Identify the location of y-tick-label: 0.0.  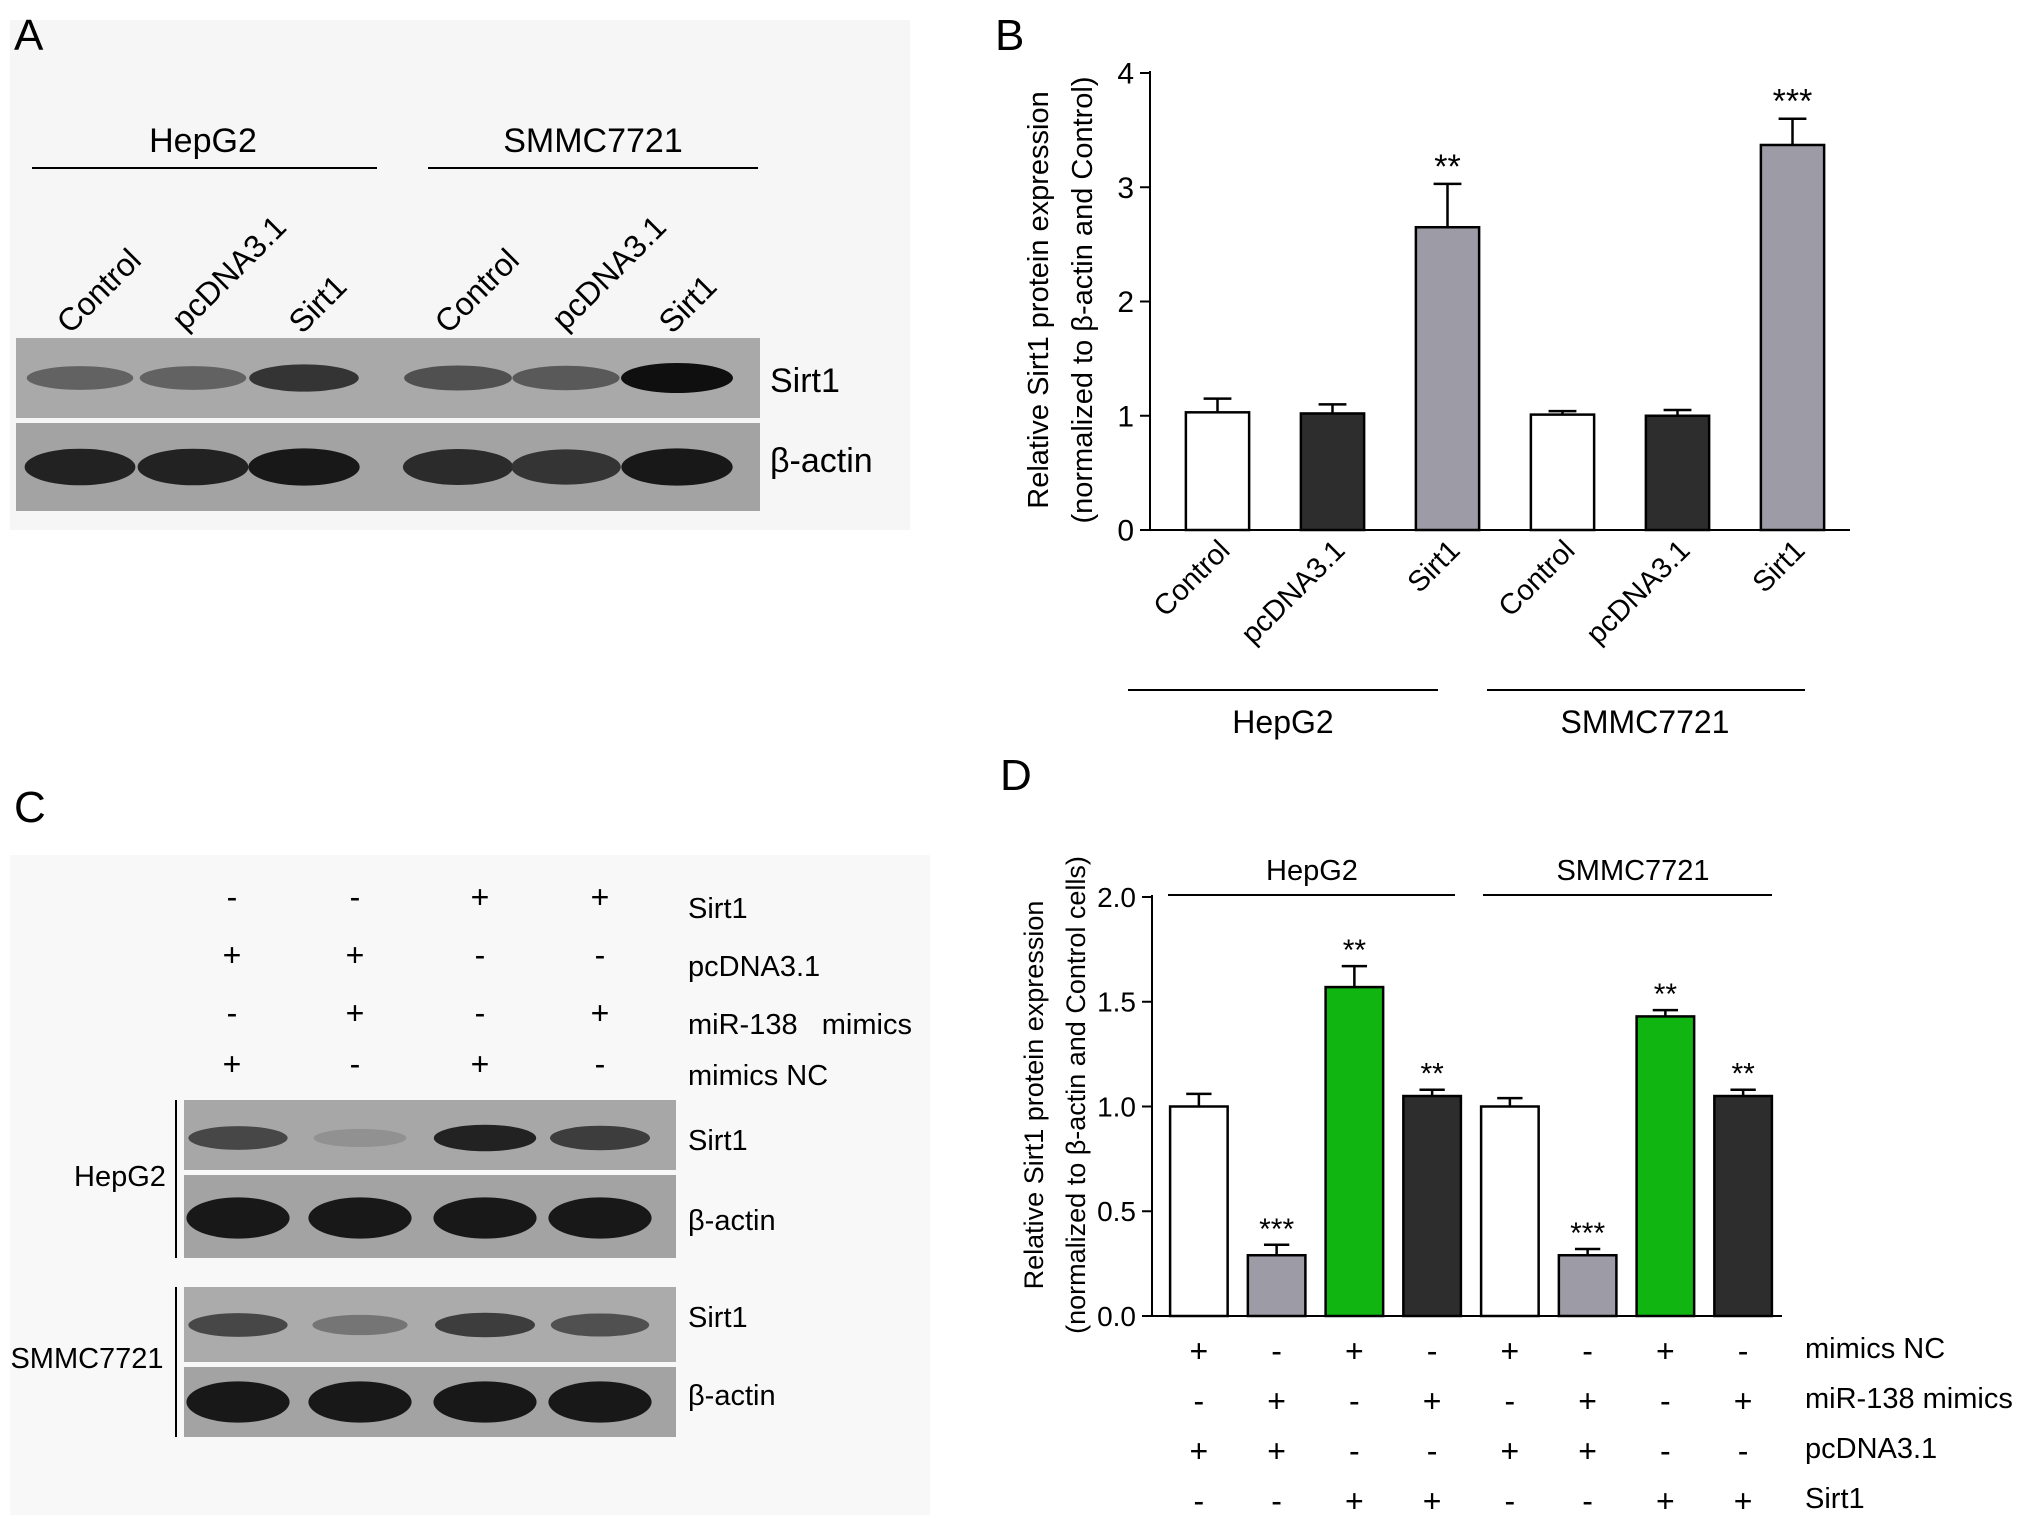
(1116, 1316).